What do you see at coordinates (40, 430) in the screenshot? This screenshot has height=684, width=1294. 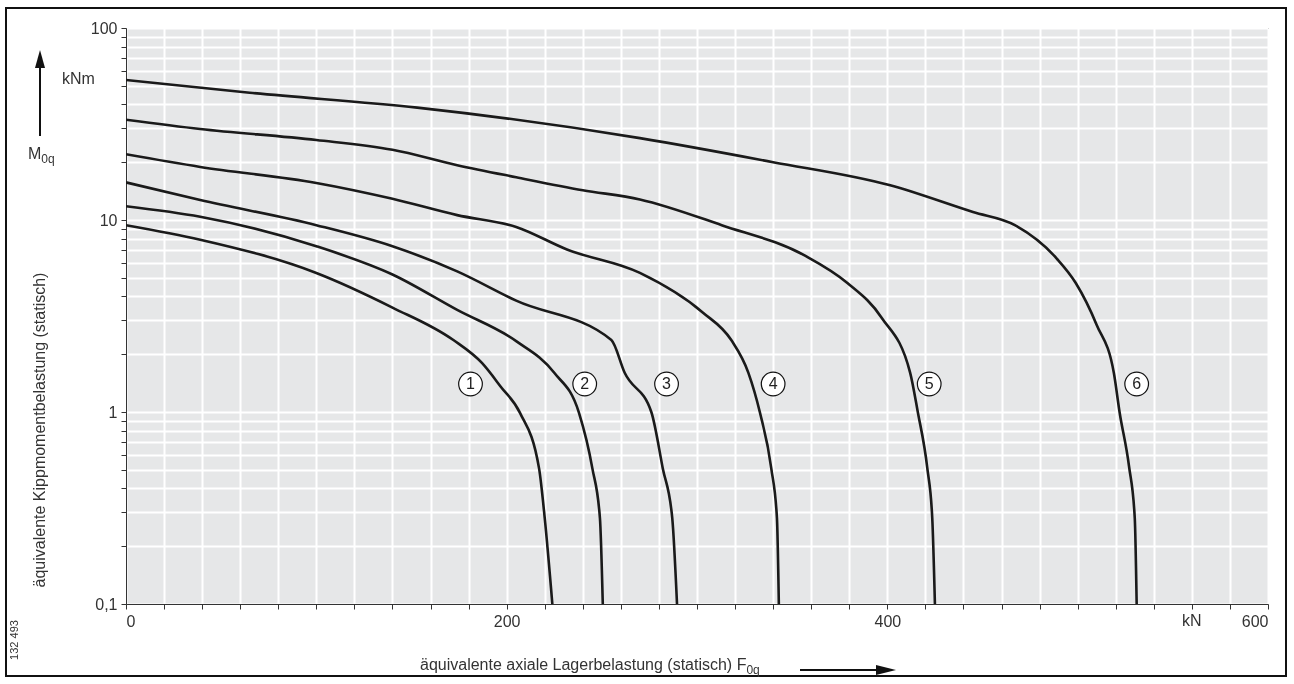 I see `y-axis-title: äquivalente Kippmomentbelastung (statisch)` at bounding box center [40, 430].